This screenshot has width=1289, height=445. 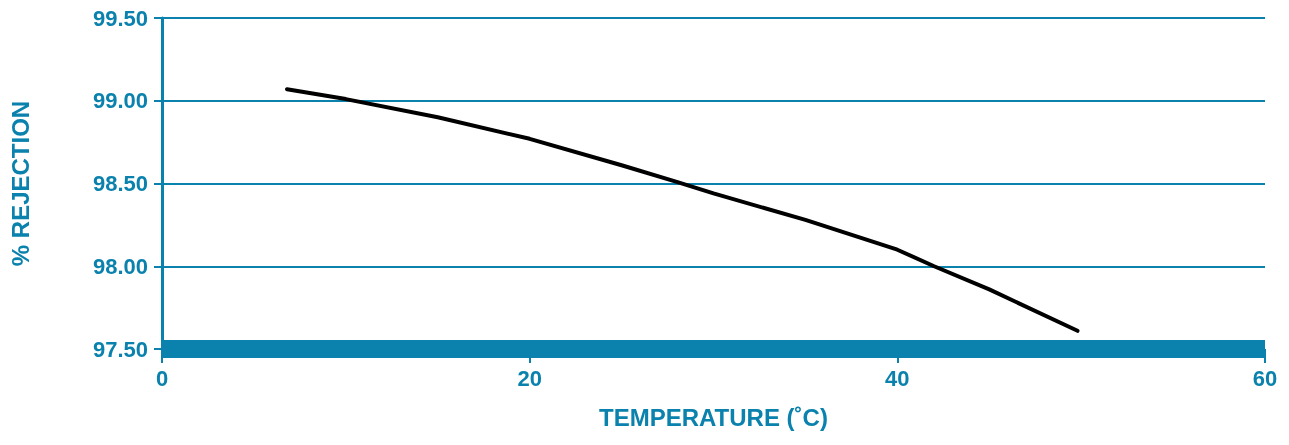 I want to click on y-tick-label: 99.00, so click(x=120, y=101).